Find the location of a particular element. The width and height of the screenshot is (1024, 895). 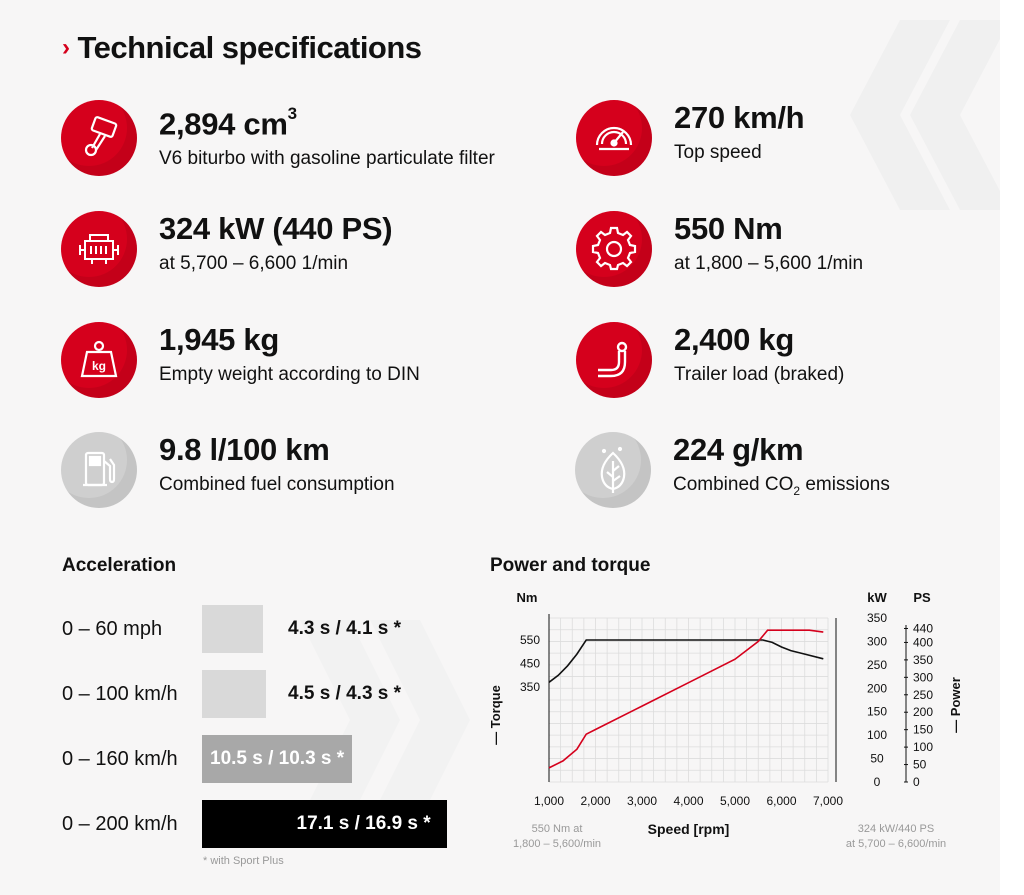

spec-torque: 550 Nm at 1,800 – 5,600 1/min is located at coordinates (719, 249).